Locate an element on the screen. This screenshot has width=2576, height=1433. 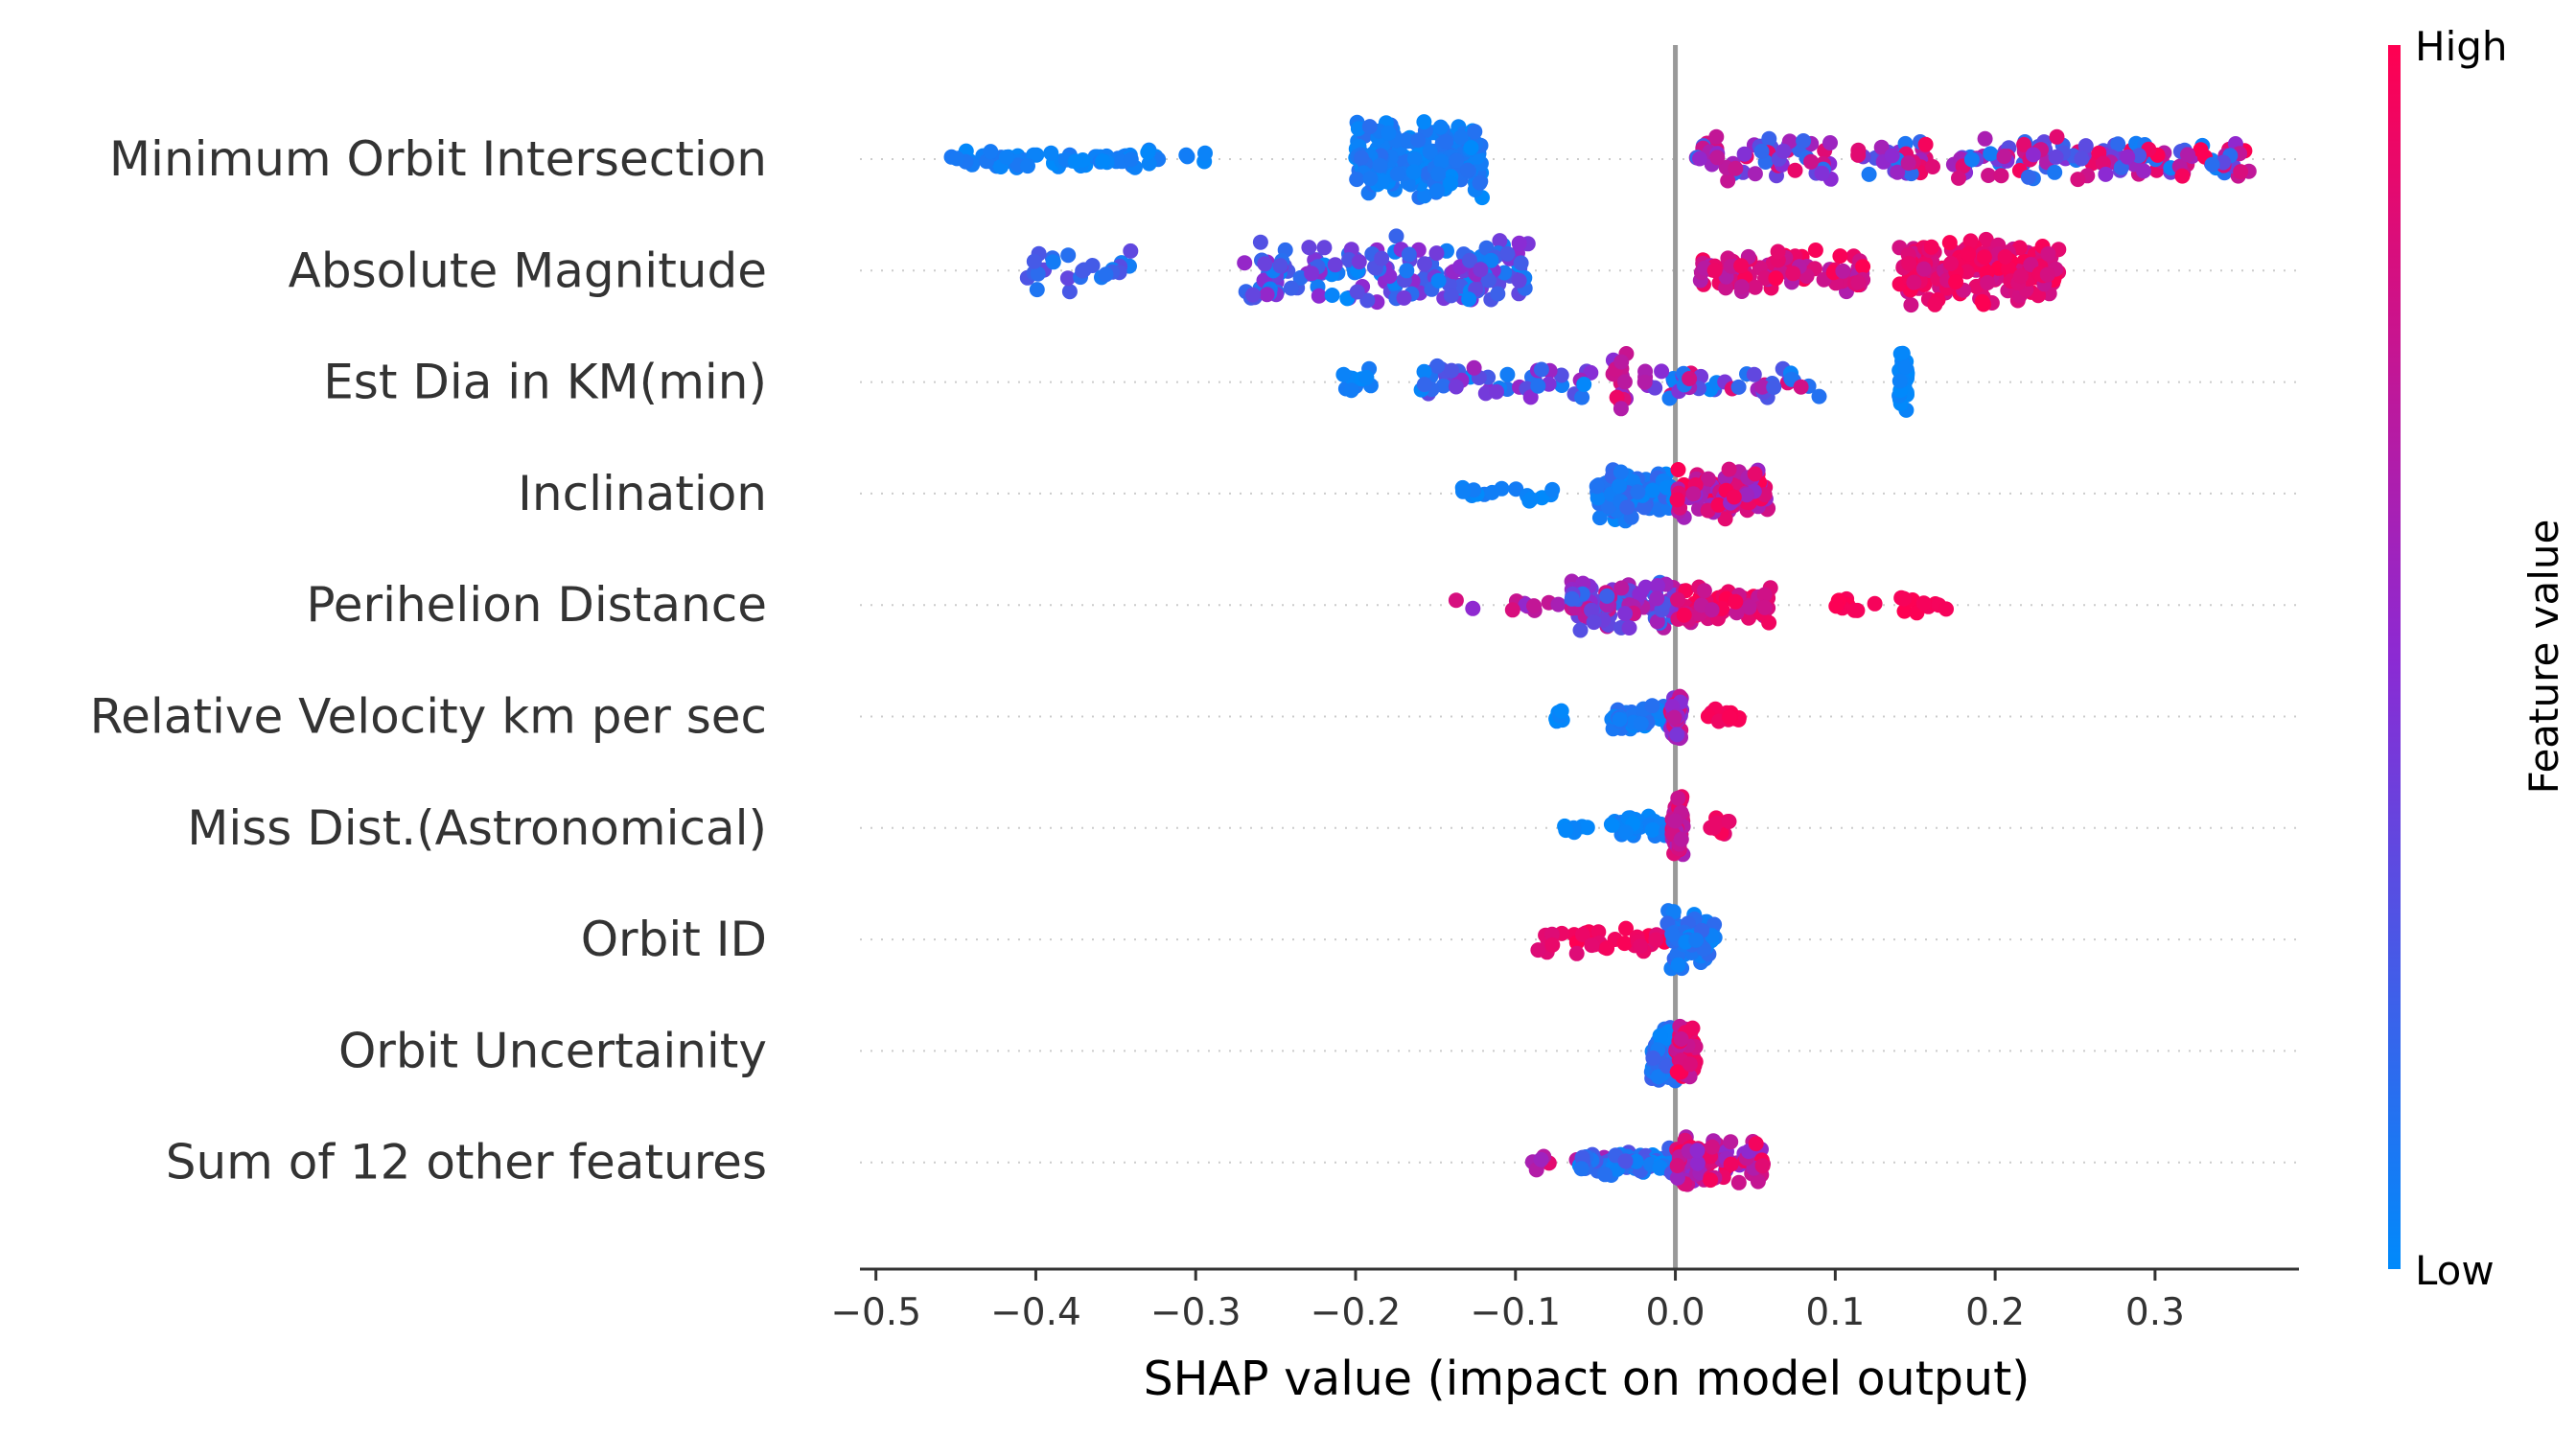
feature-label-est-dia-in-km-min: Est Dia in KM(min) is located at coordinates (545, 382).